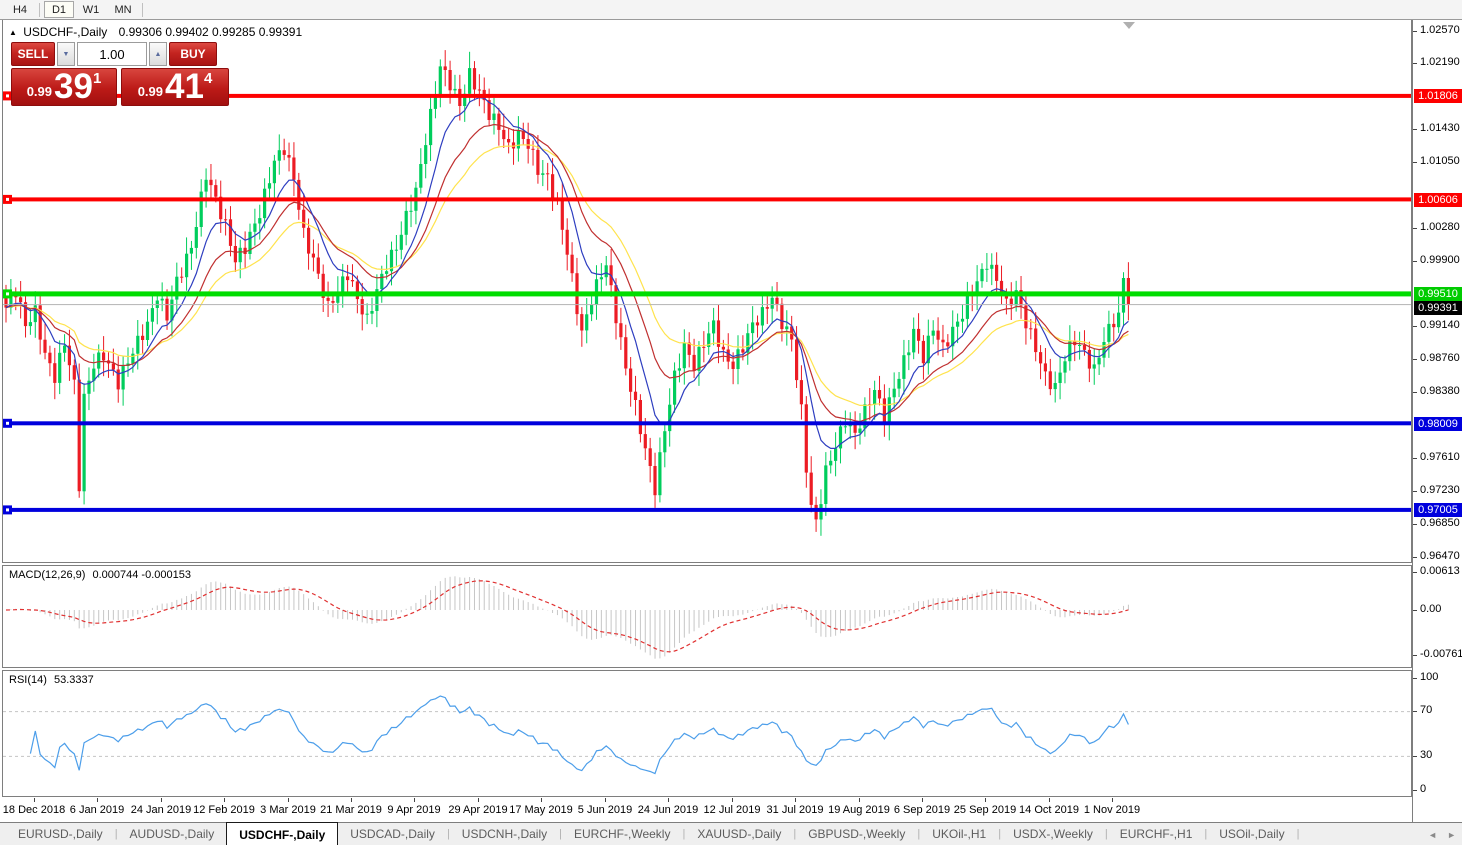  Describe the element at coordinates (739, 834) in the screenshot. I see `tab-xauusd-daily: XAUUSD-,Daily` at that location.